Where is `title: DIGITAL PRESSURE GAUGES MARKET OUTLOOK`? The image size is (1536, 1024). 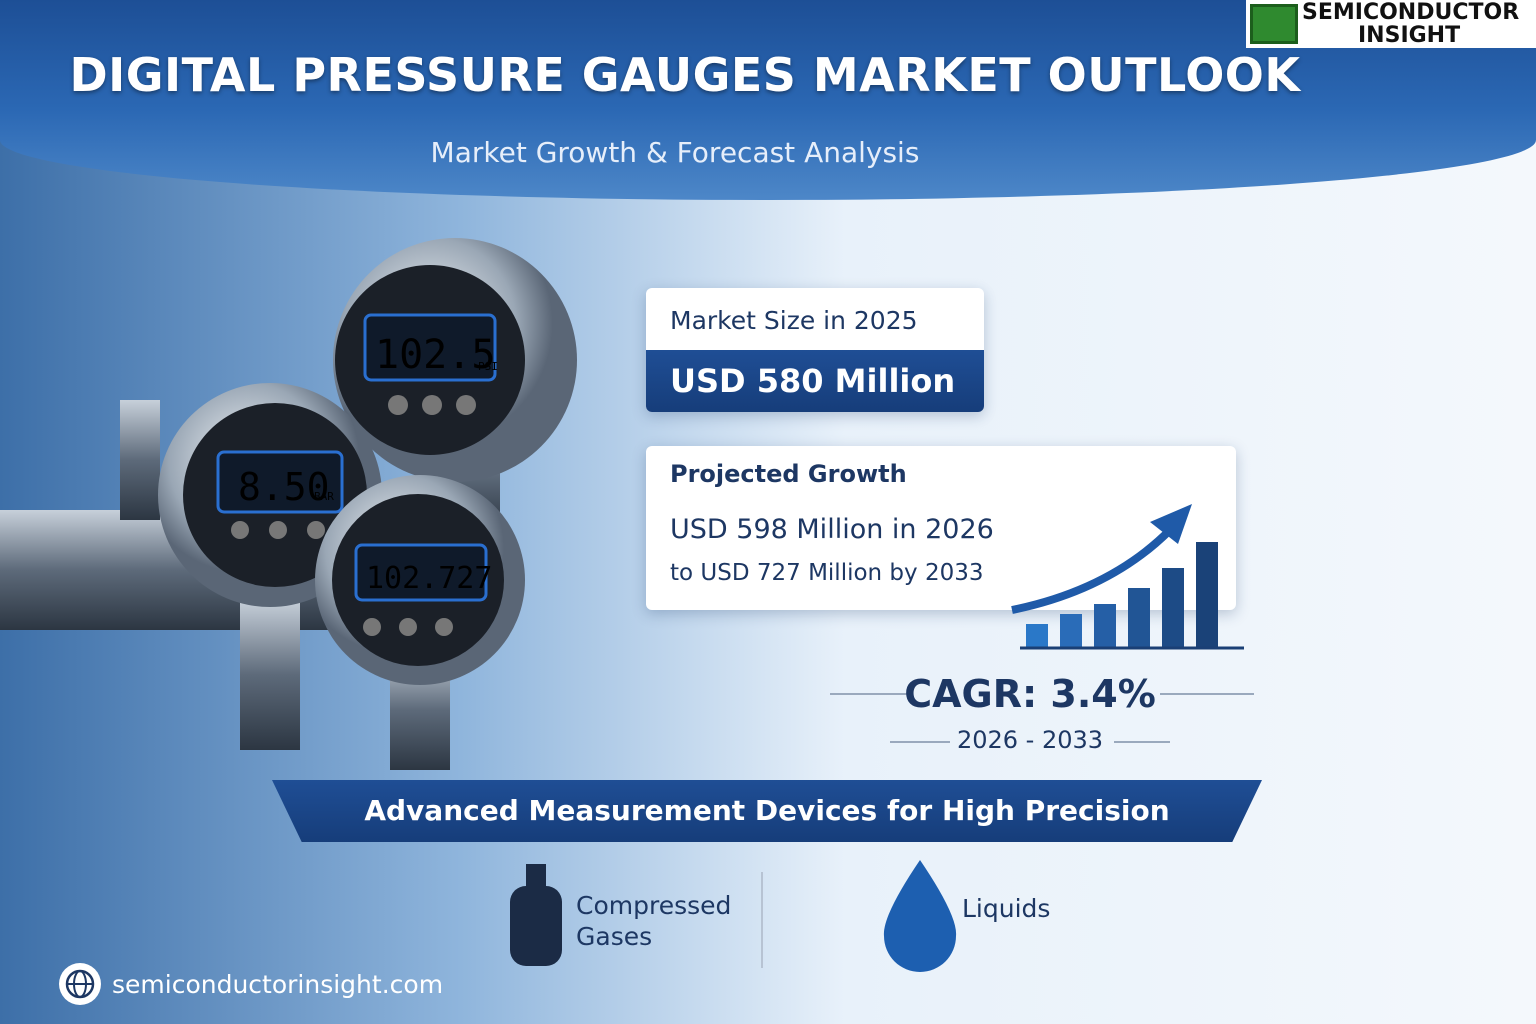 title: DIGITAL PRESSURE GAUGES MARKET OUTLOOK is located at coordinates (685, 75).